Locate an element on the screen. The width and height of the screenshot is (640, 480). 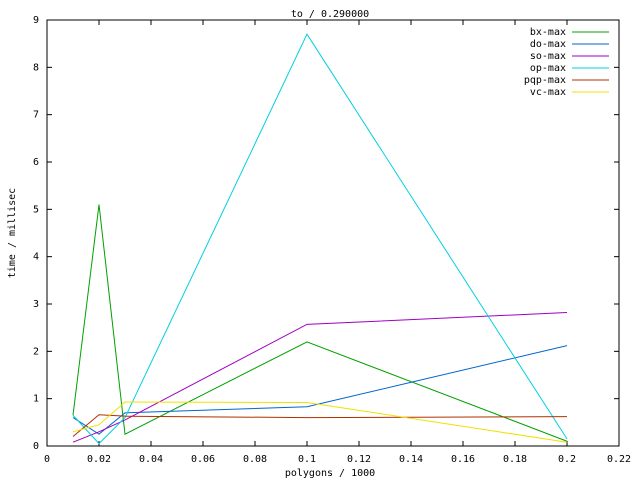
x-tick-label: 0.12 is located at coordinates (359, 459).